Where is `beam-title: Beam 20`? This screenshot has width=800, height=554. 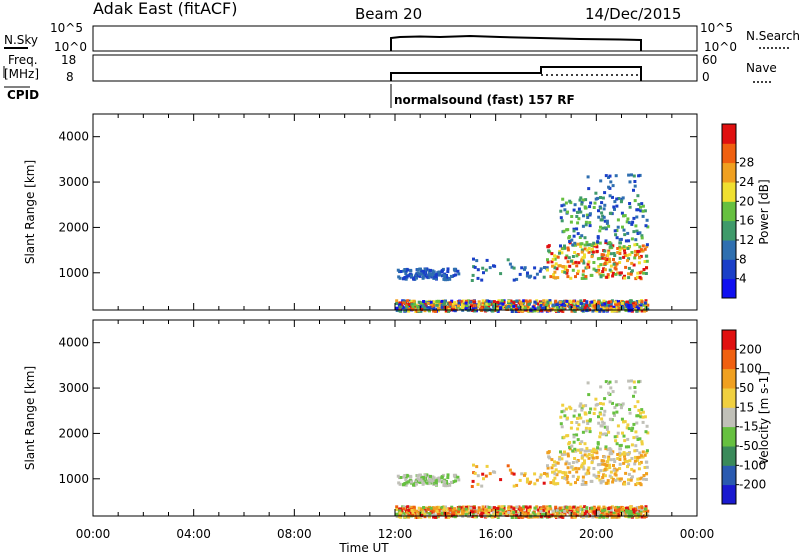
beam-title: Beam 20 is located at coordinates (388, 14).